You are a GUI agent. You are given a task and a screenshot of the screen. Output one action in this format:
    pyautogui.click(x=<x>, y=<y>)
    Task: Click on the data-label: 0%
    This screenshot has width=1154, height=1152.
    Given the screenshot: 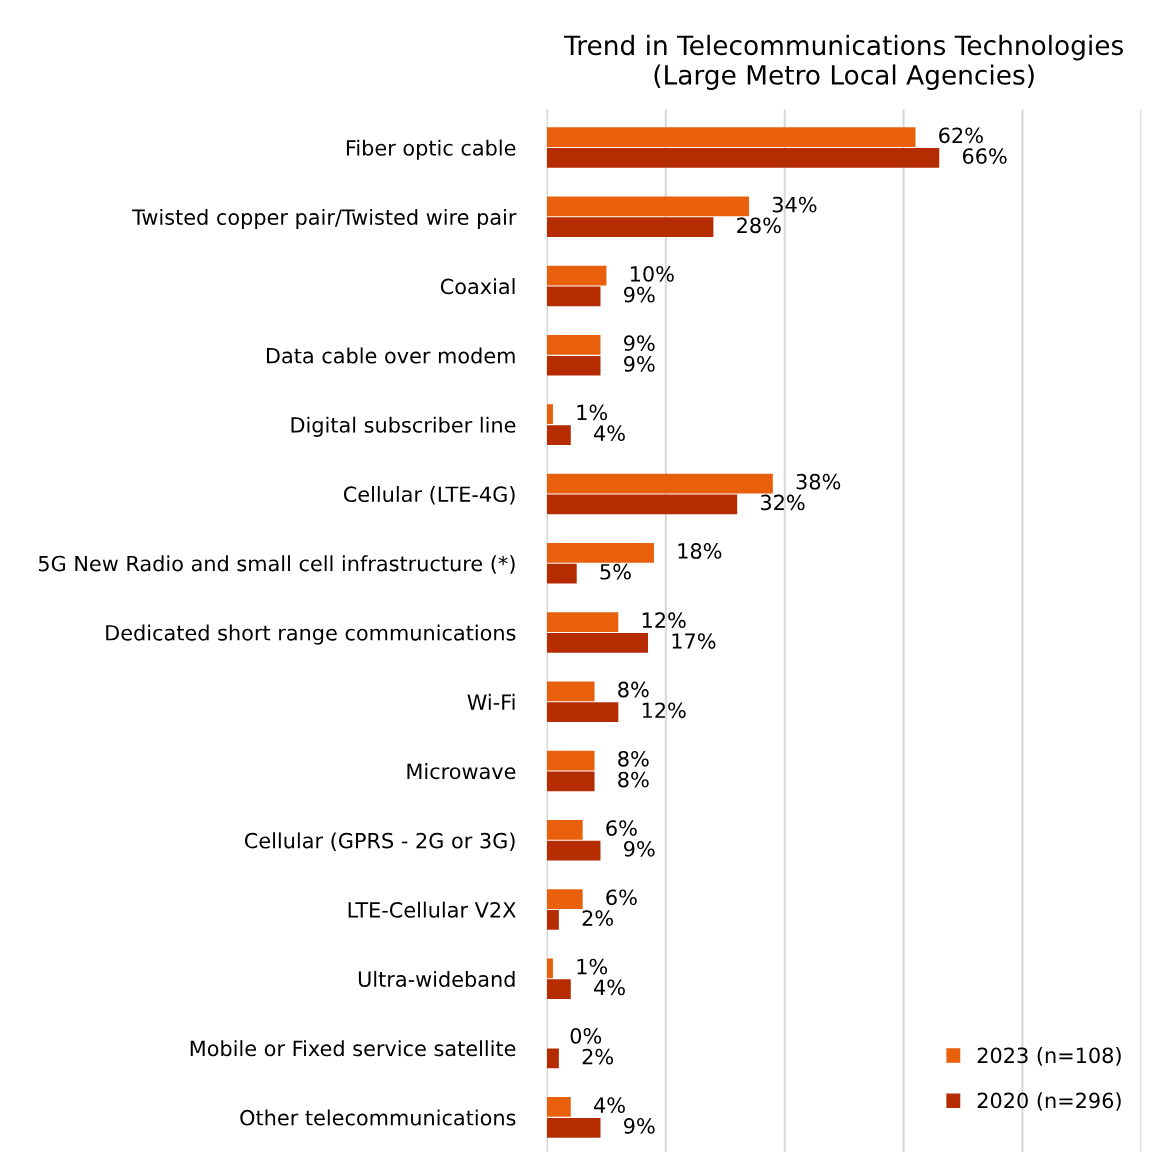 What is the action you would take?
    pyautogui.click(x=586, y=1035)
    